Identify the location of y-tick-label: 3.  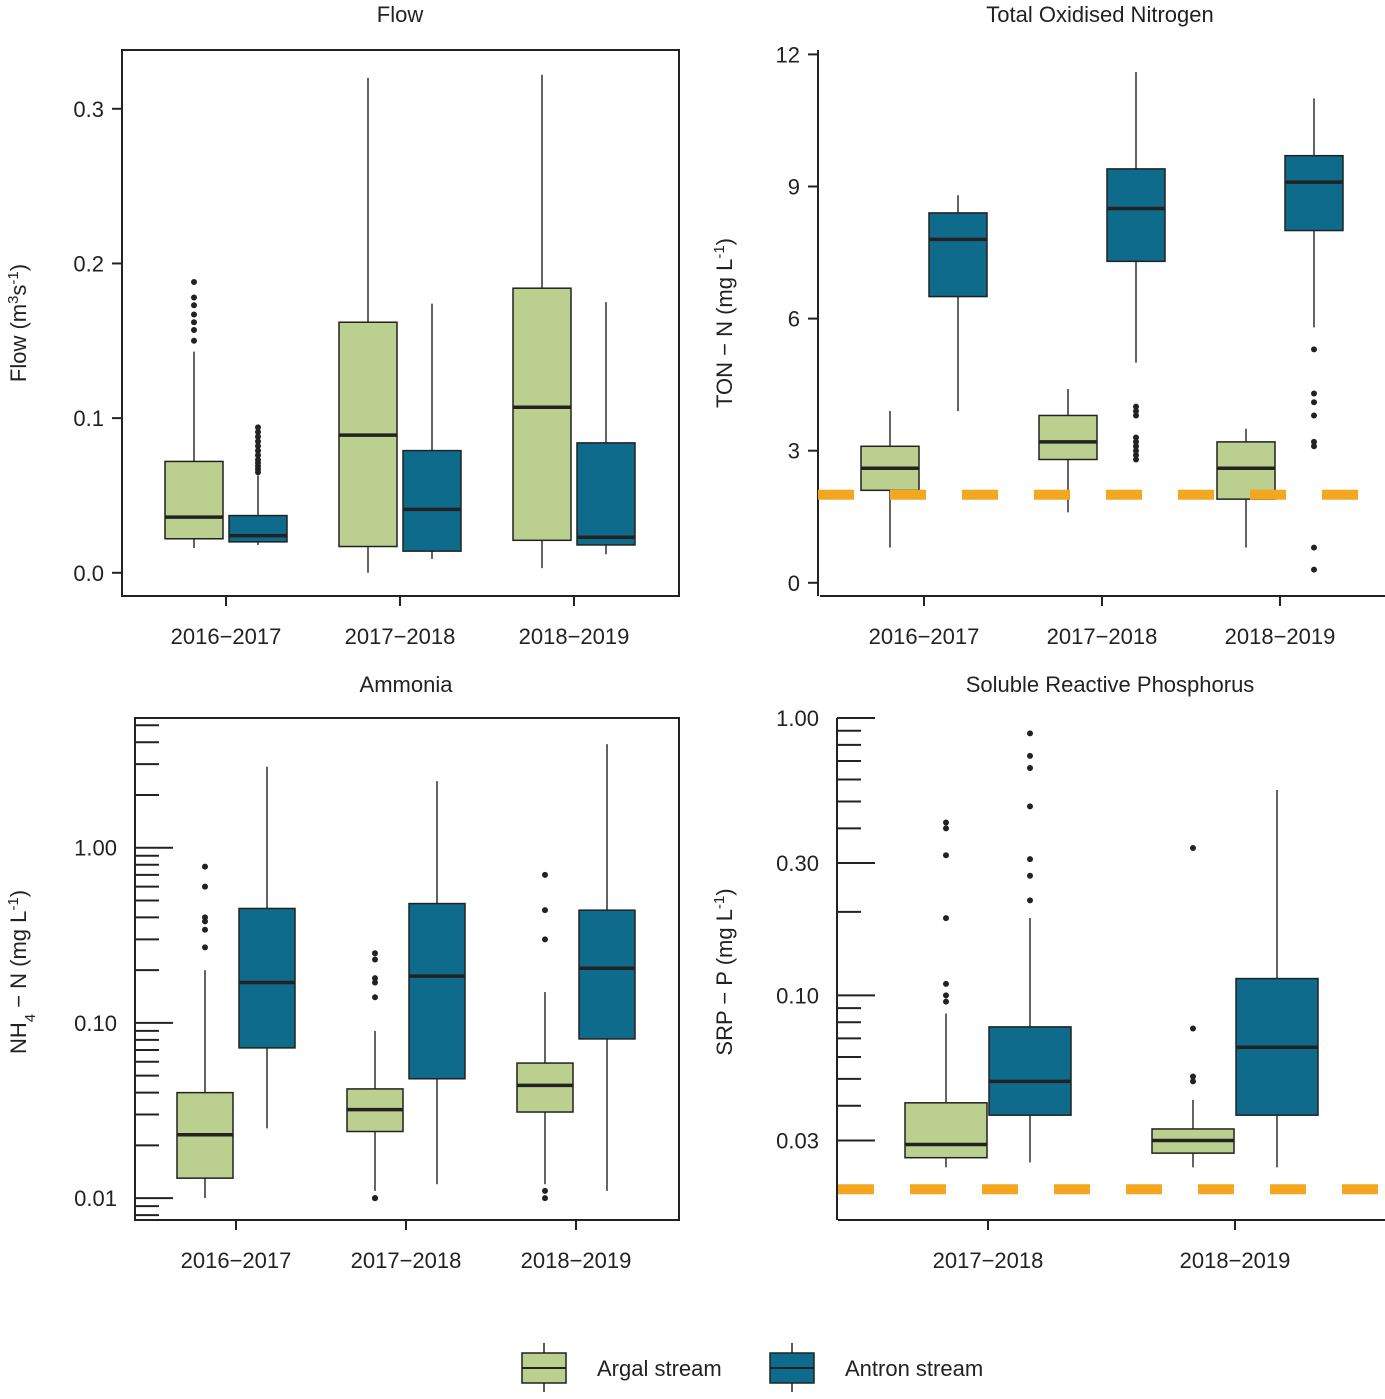
(794, 451).